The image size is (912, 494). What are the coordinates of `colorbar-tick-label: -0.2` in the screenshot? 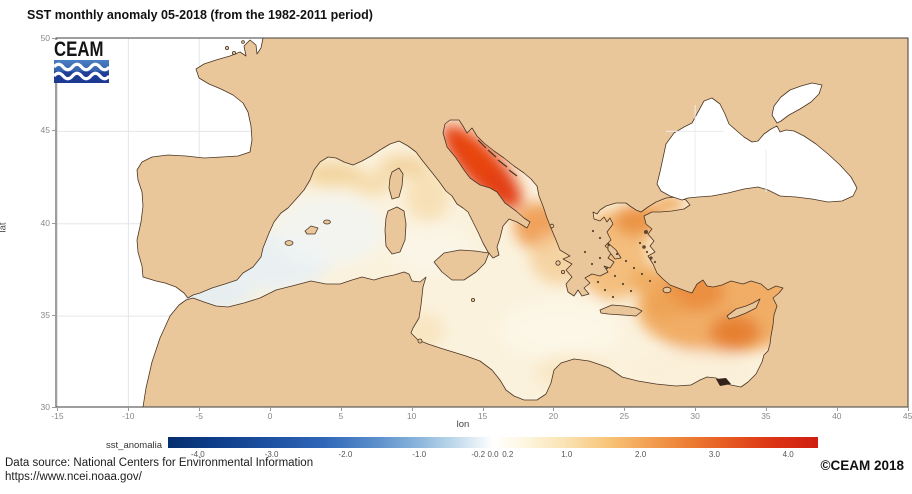 It's located at (478, 454).